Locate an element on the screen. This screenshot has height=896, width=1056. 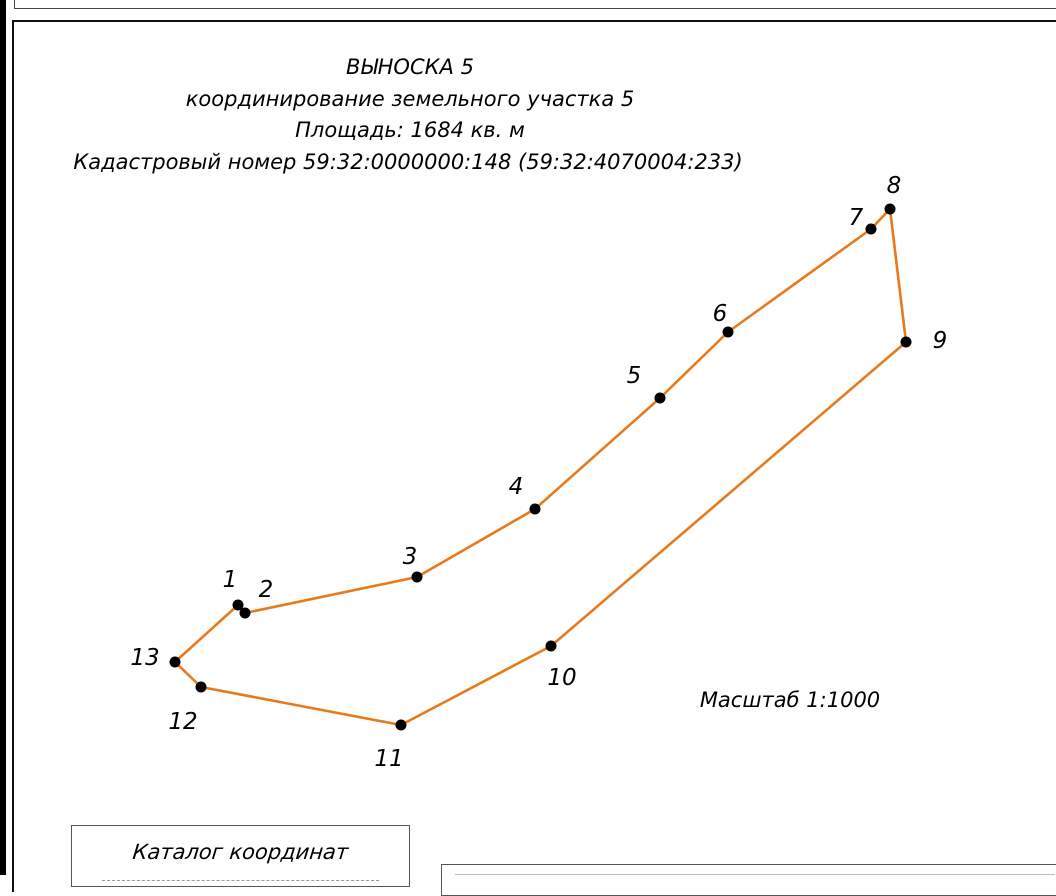
vertex-label-5: 5 is located at coordinates (634, 376).